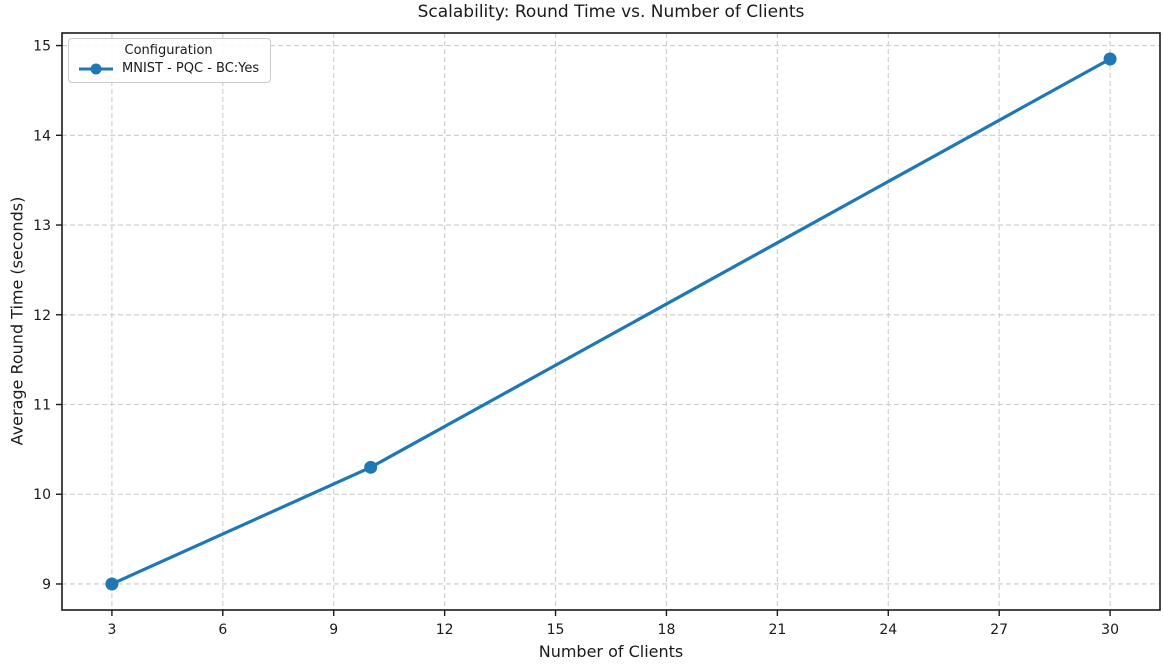 The width and height of the screenshot is (1163, 668). I want to click on y-tick-label: 10, so click(42, 495).